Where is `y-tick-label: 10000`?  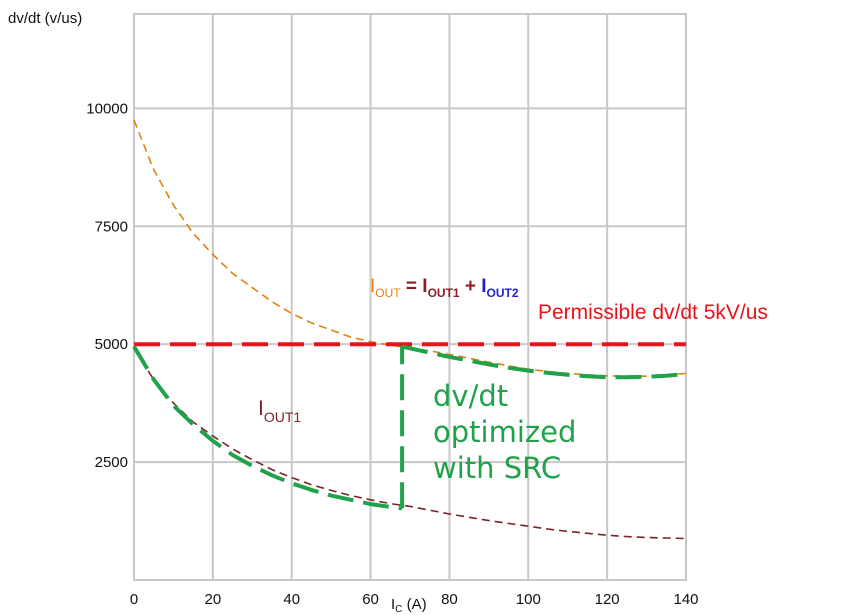
y-tick-label: 10000 is located at coordinates (107, 108).